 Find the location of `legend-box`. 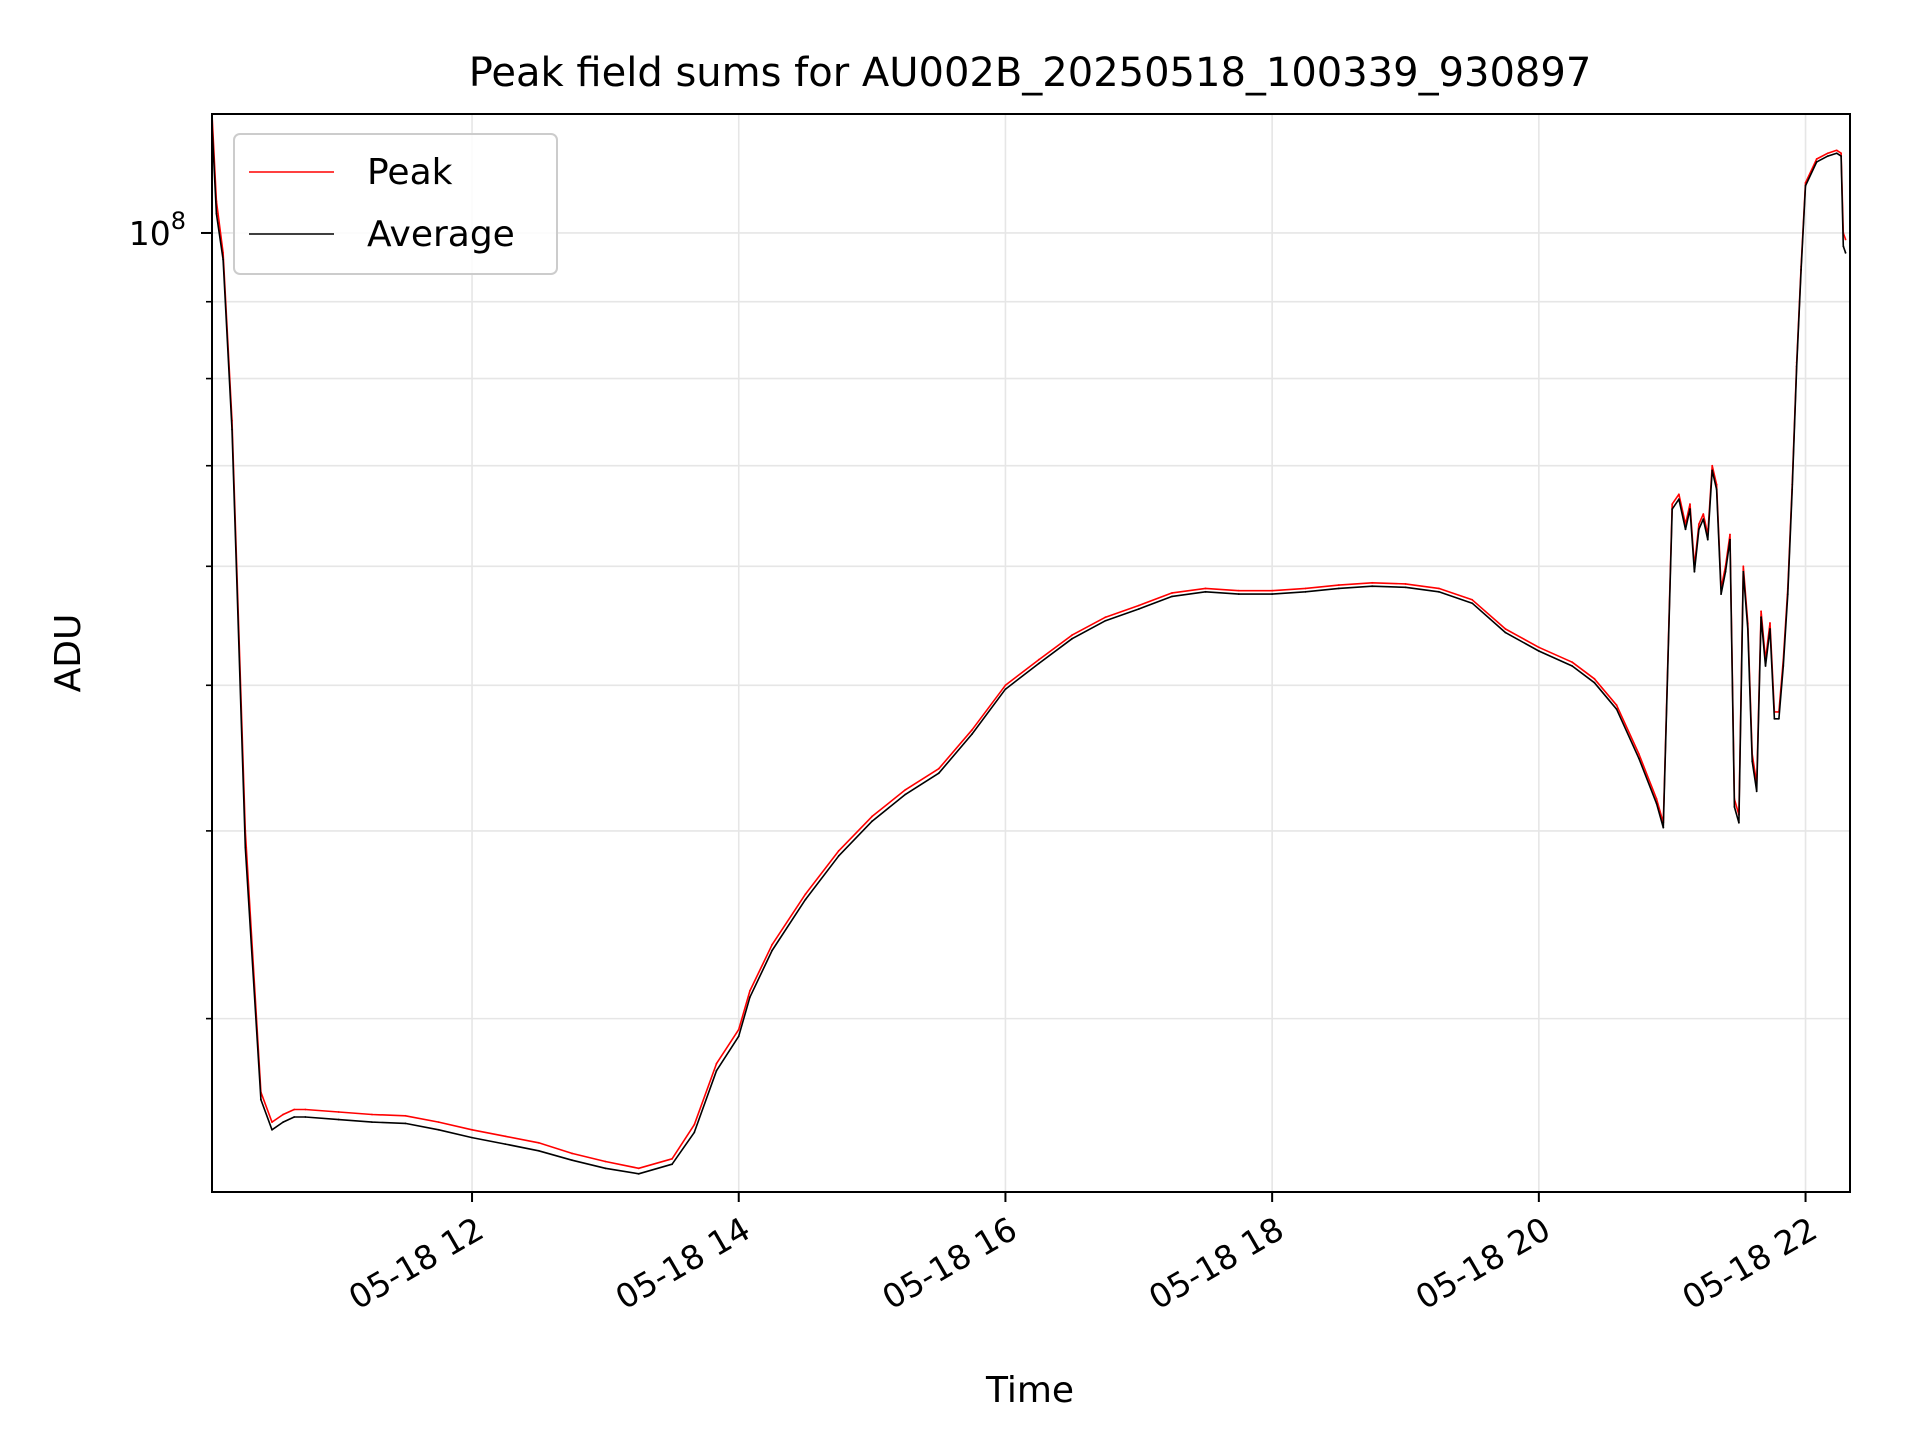

legend-box is located at coordinates (395, 204).